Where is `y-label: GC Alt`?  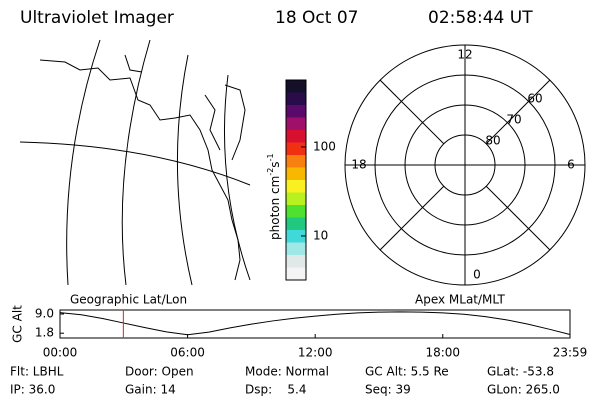
y-label: GC Alt is located at coordinates (18, 324).